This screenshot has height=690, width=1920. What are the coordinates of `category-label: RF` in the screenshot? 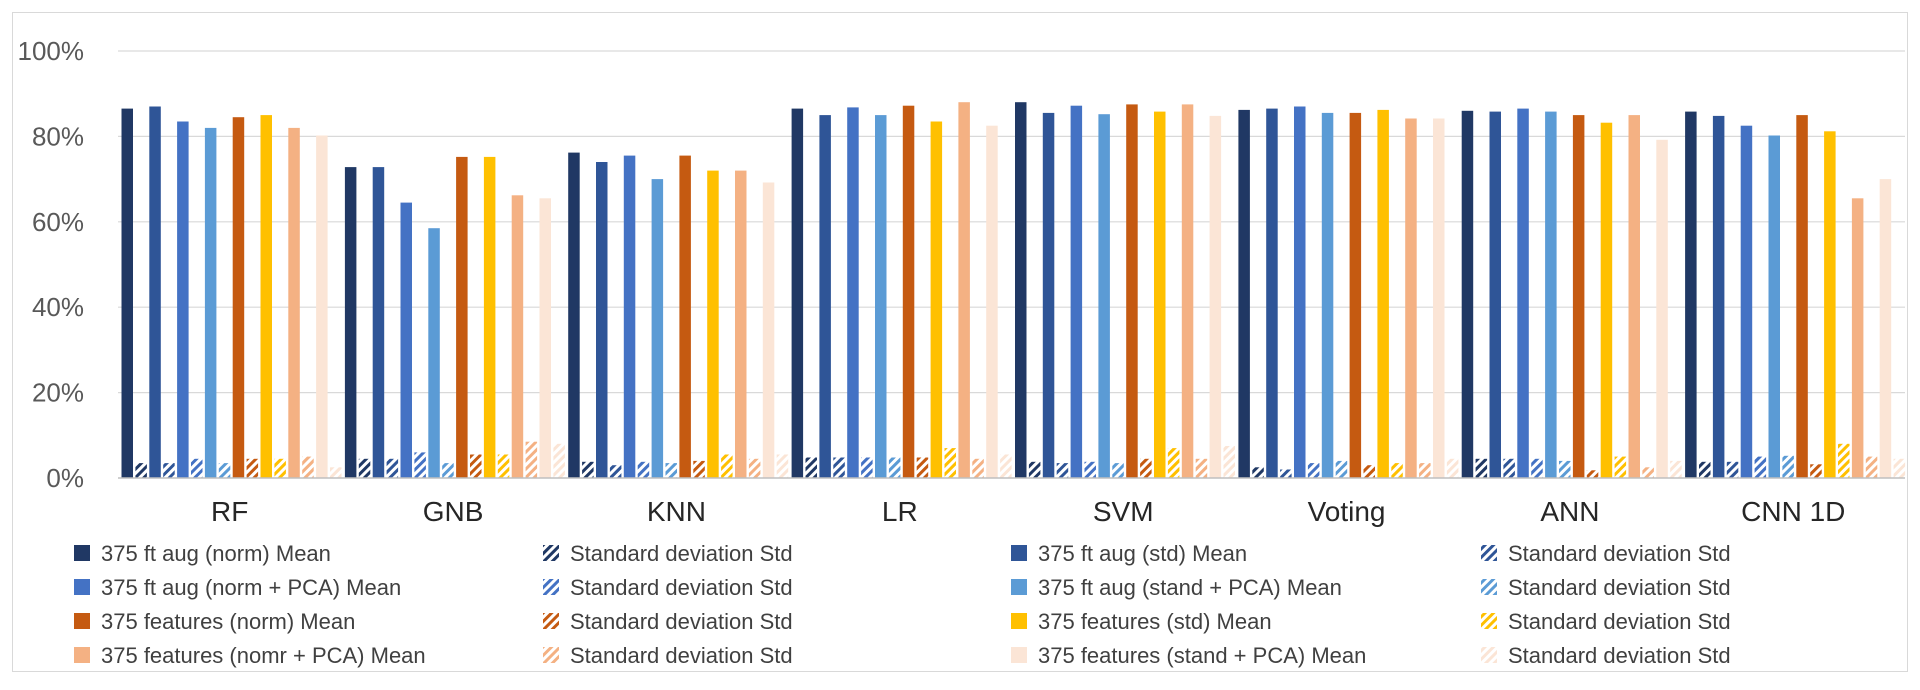 It's located at (229, 511).